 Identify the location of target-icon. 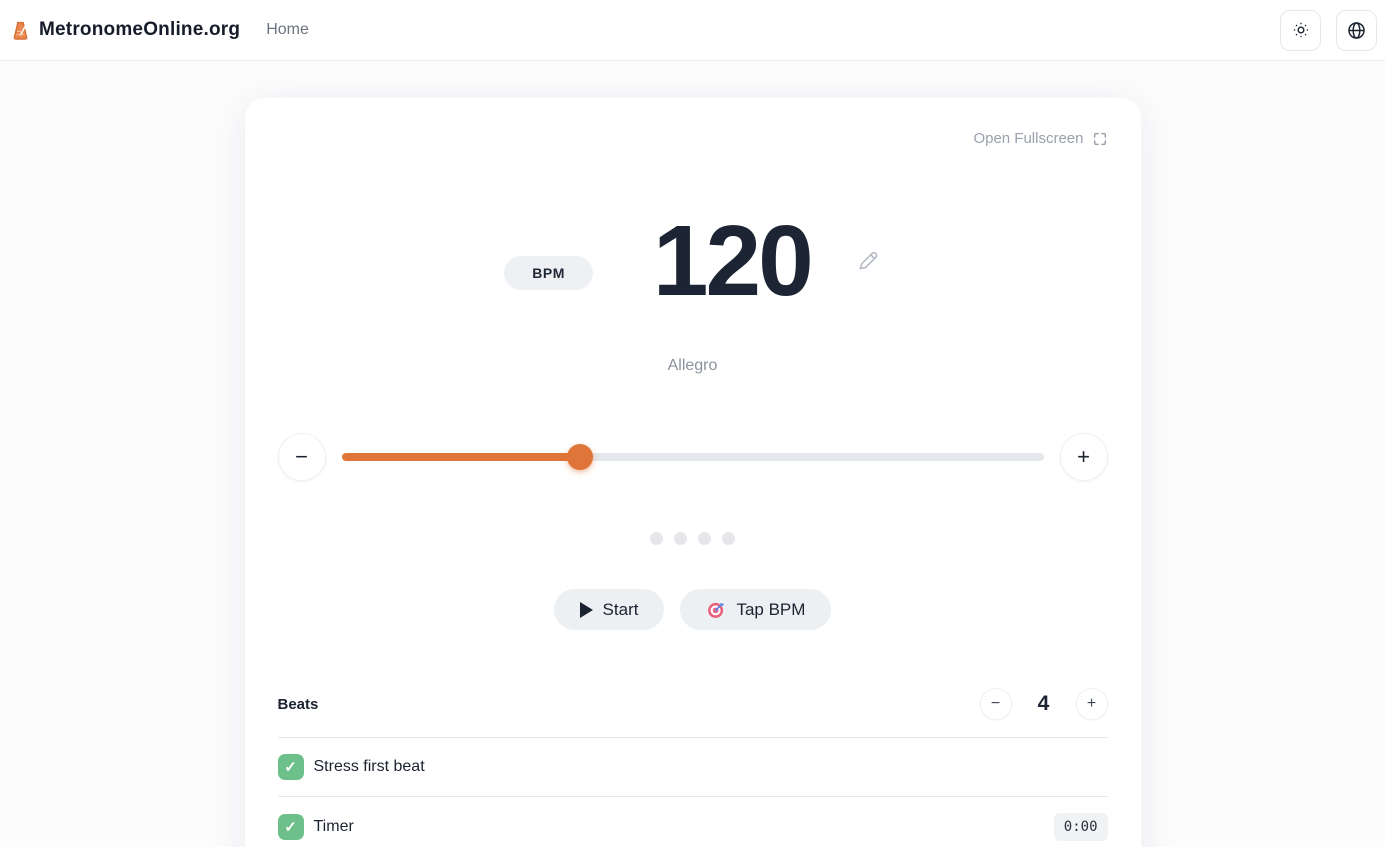
(716, 610).